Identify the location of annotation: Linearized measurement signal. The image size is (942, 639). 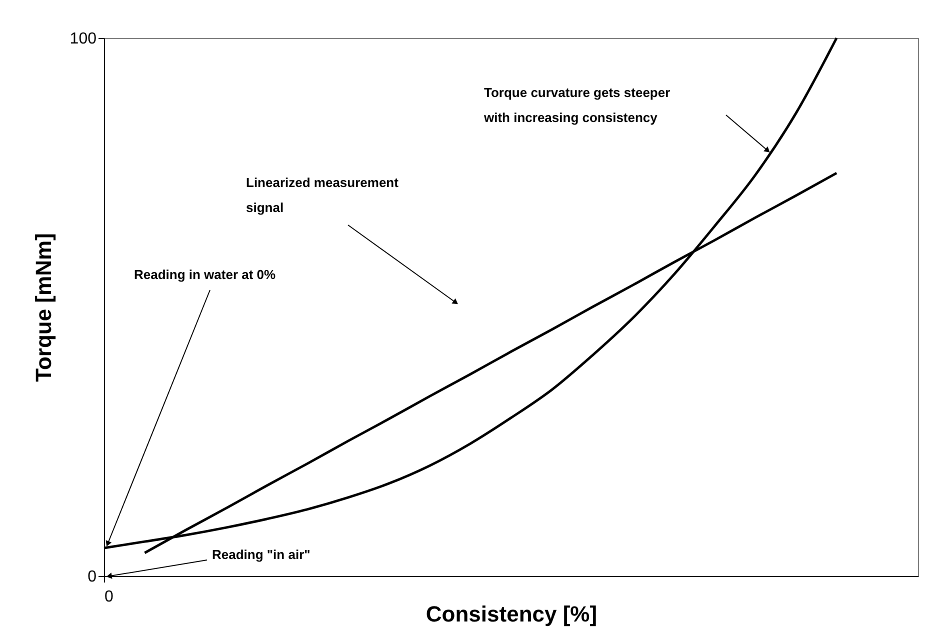
(323, 195).